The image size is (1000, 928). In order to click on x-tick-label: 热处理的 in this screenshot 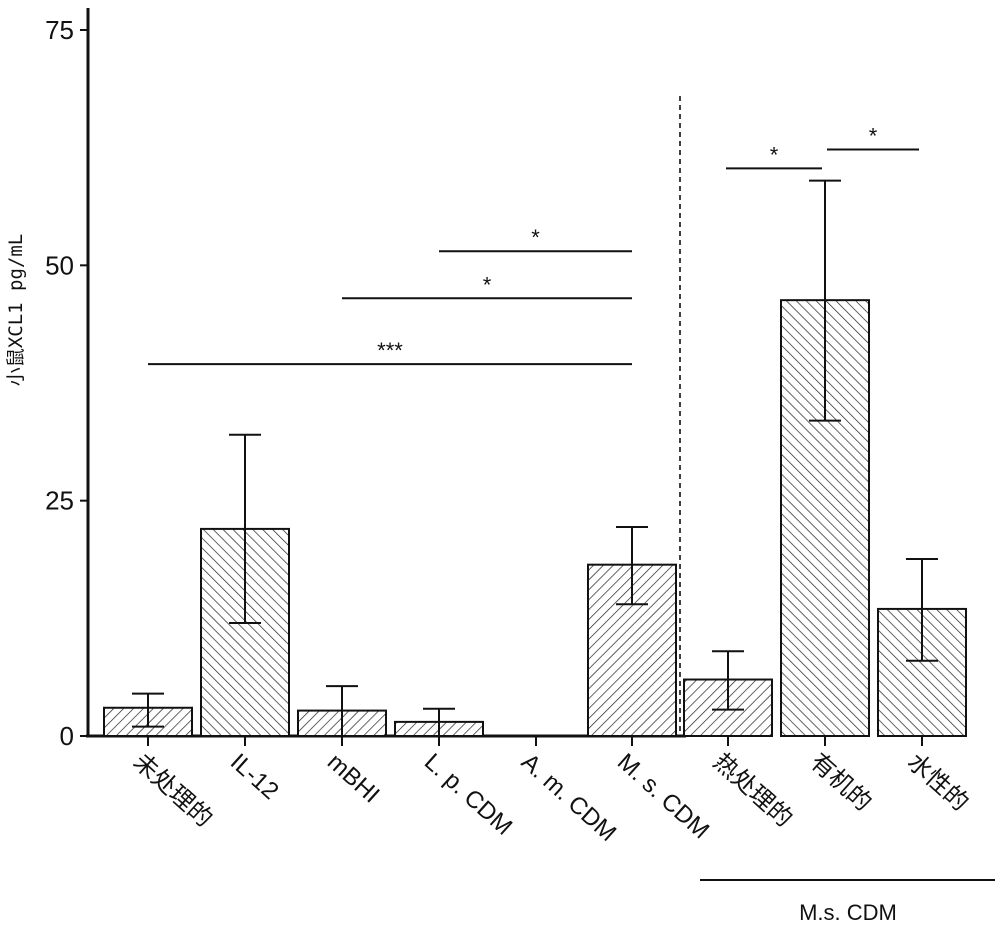, I will do `click(752, 790)`.